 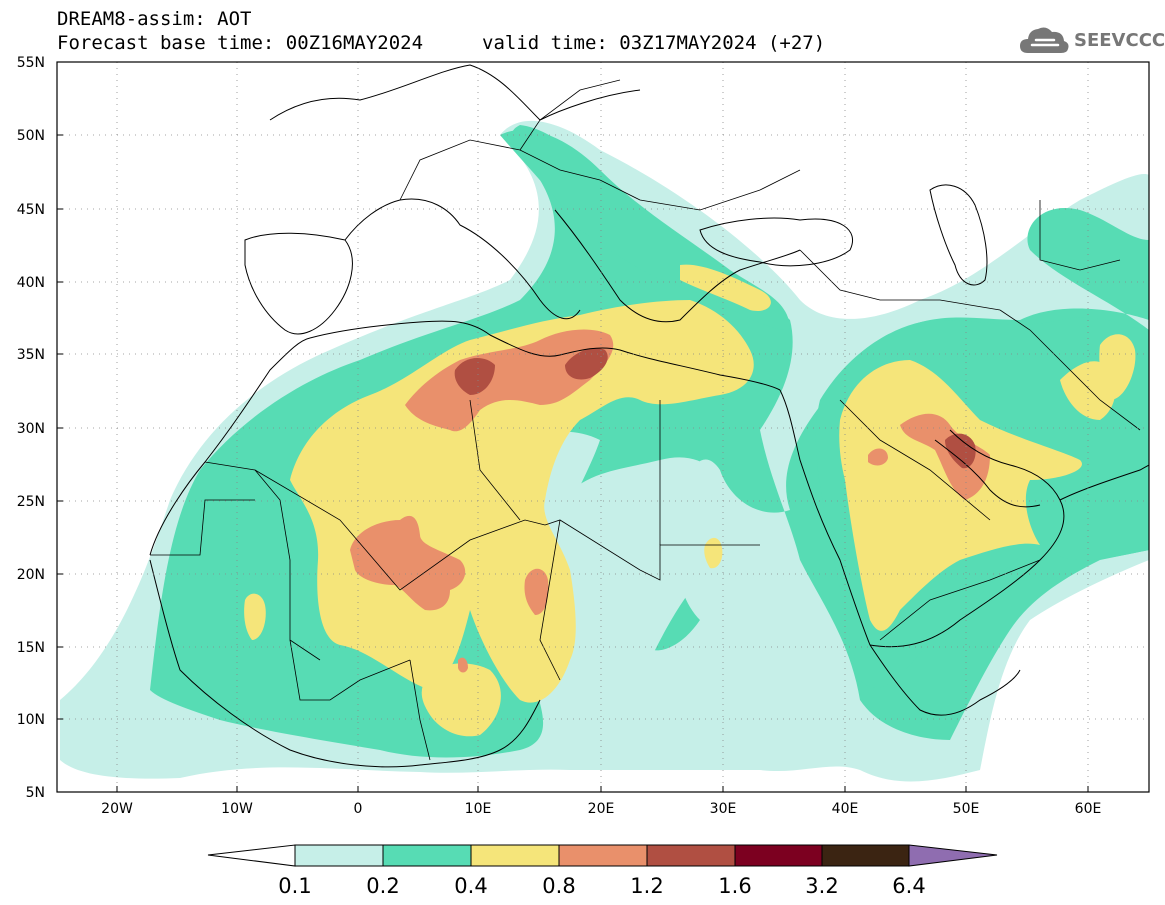 What do you see at coordinates (966, 809) in the screenshot?
I see `lon-label: 50E` at bounding box center [966, 809].